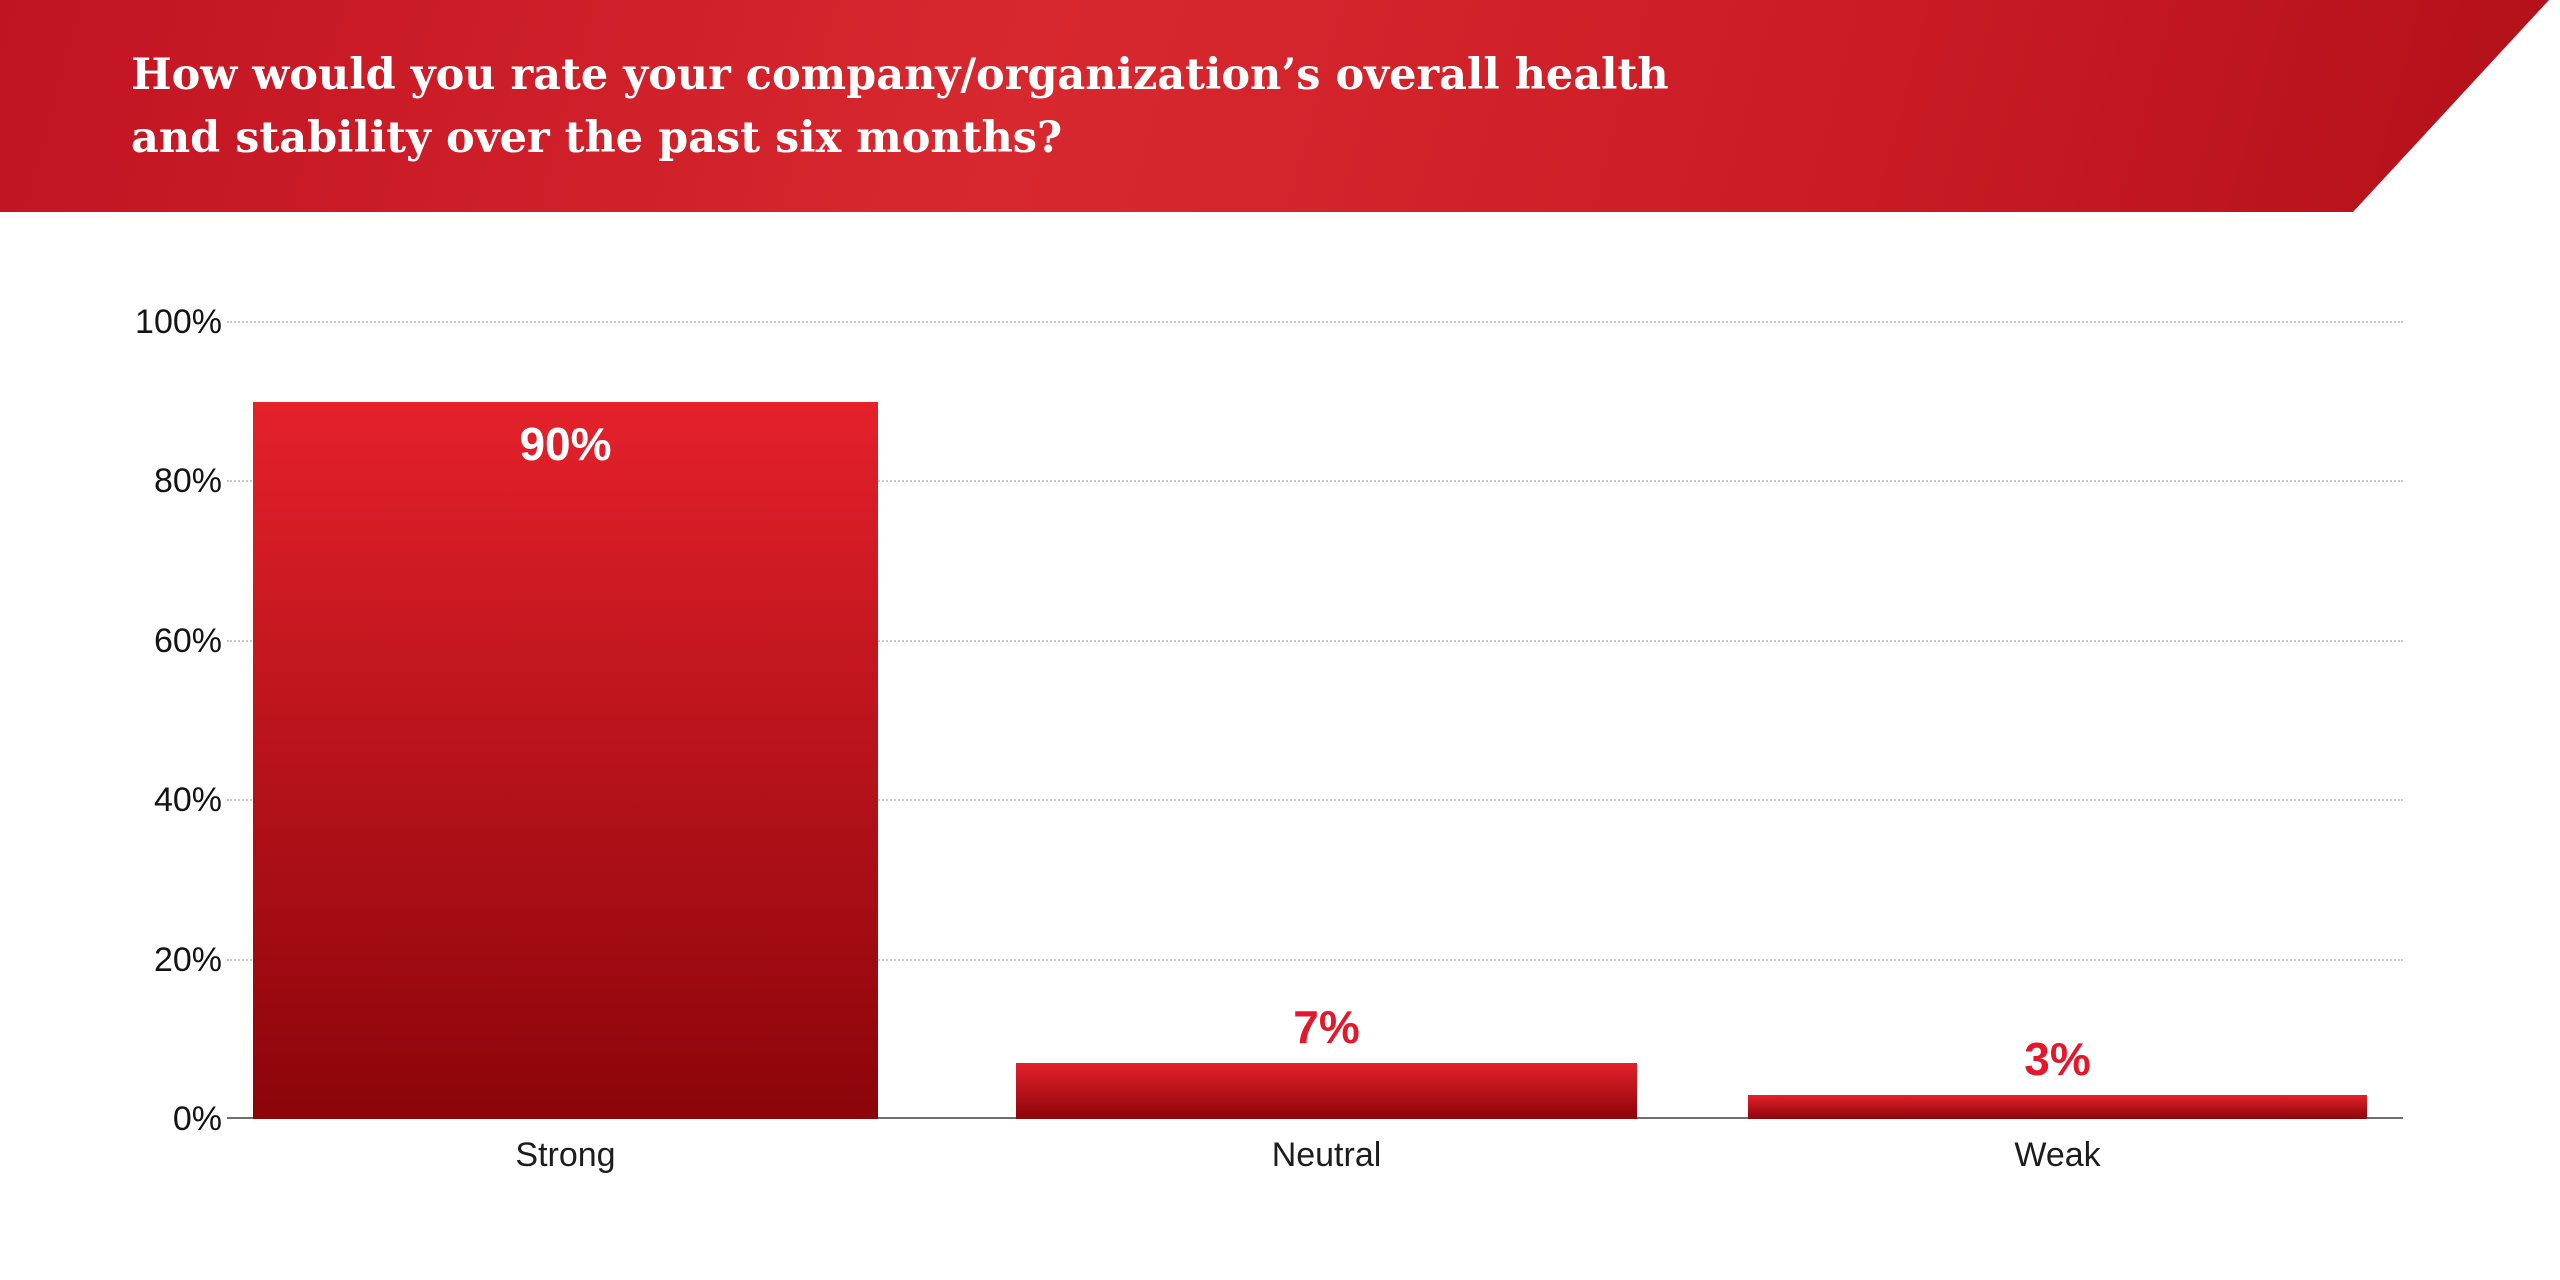 The width and height of the screenshot is (2560, 1280). What do you see at coordinates (1326, 1155) in the screenshot?
I see `category-label-neutral: Neutral` at bounding box center [1326, 1155].